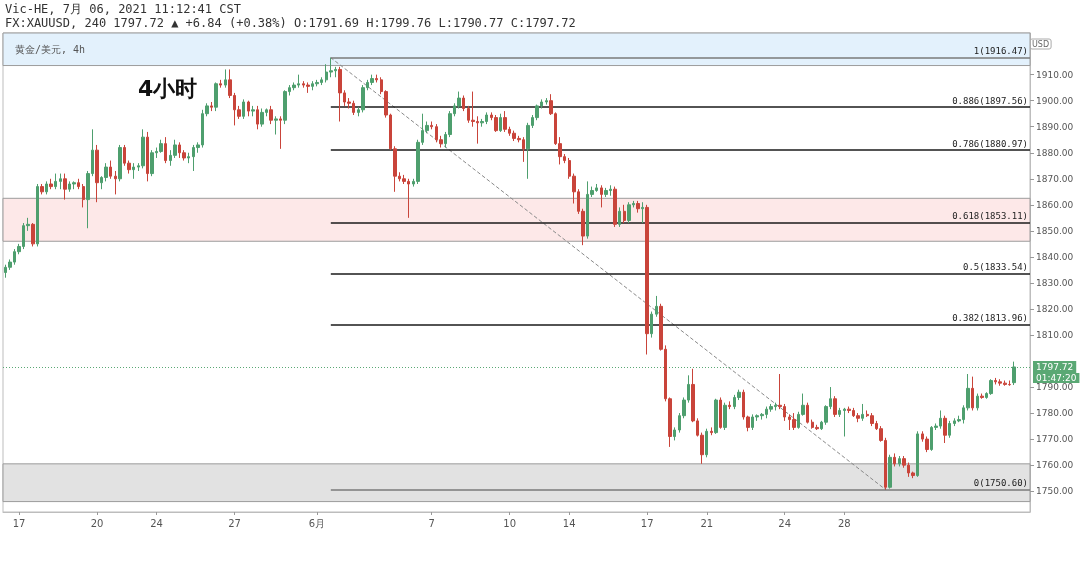 The image size is (1080, 565). Describe the element at coordinates (1055, 439) in the screenshot. I see `y-tick-label: 1770.00` at that location.